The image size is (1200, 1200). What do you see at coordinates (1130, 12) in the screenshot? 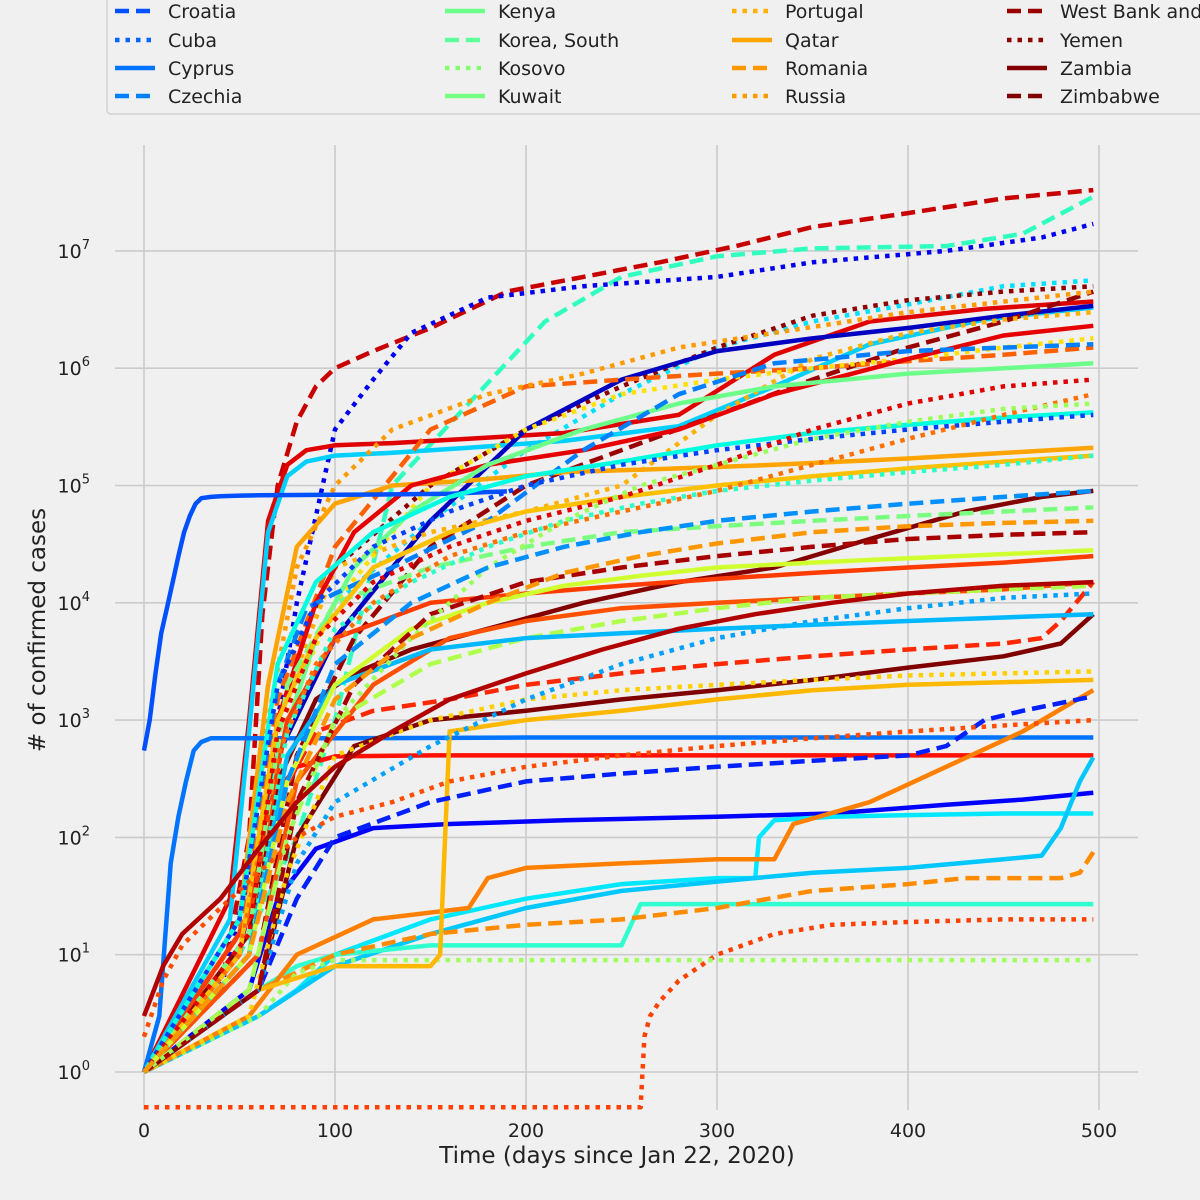
I see `legend-label: West Bank and Gaza` at bounding box center [1130, 12].